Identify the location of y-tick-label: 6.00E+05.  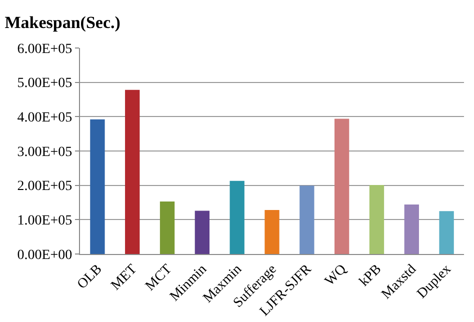
(44, 49).